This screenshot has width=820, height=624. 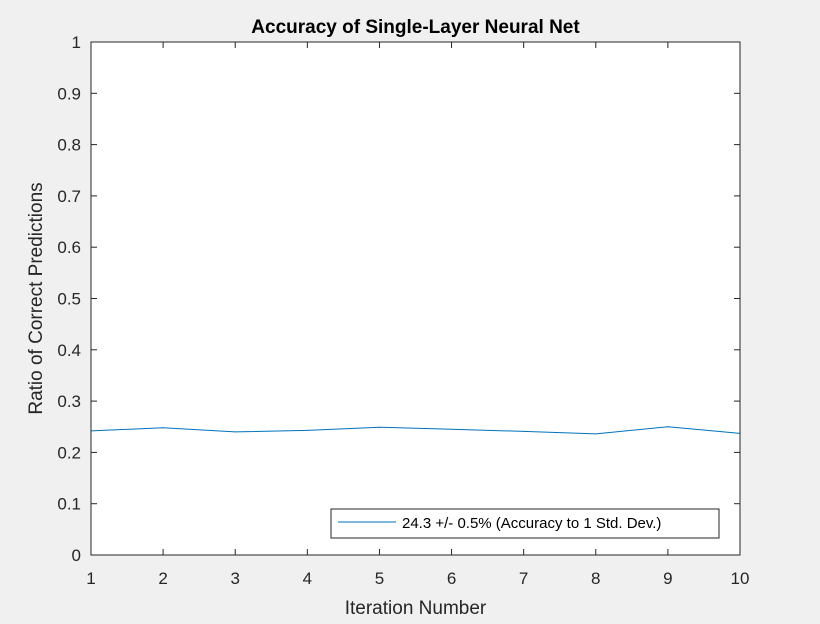 What do you see at coordinates (307, 578) in the screenshot?
I see `x-tick-label: 4` at bounding box center [307, 578].